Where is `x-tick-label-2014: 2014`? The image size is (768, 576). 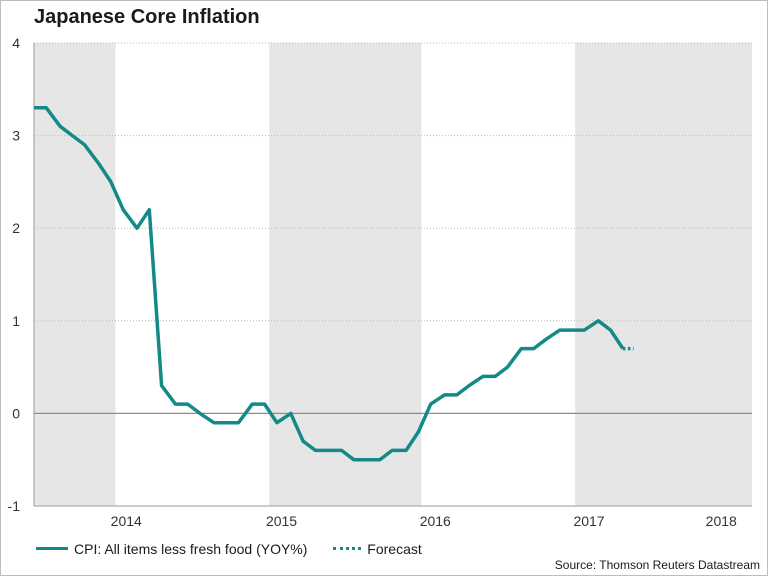
x-tick-label-2014: 2014 is located at coordinates (126, 521).